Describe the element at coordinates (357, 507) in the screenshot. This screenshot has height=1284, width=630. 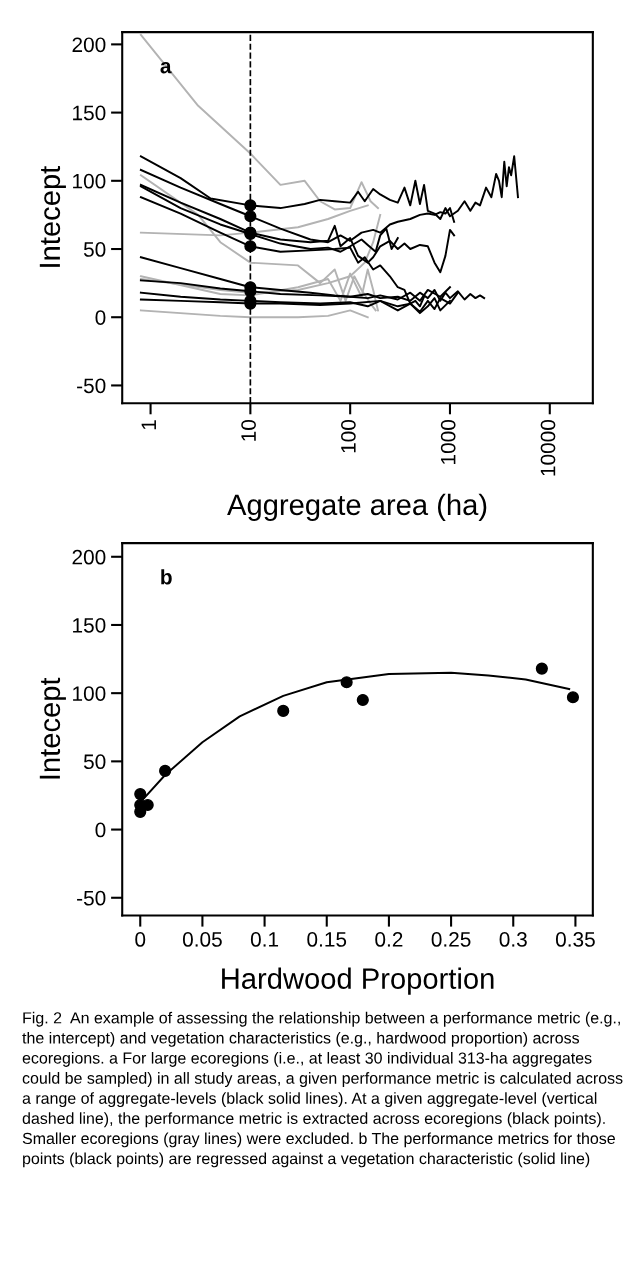
I see `x-axis-title: Aggregate area (ha)` at that location.